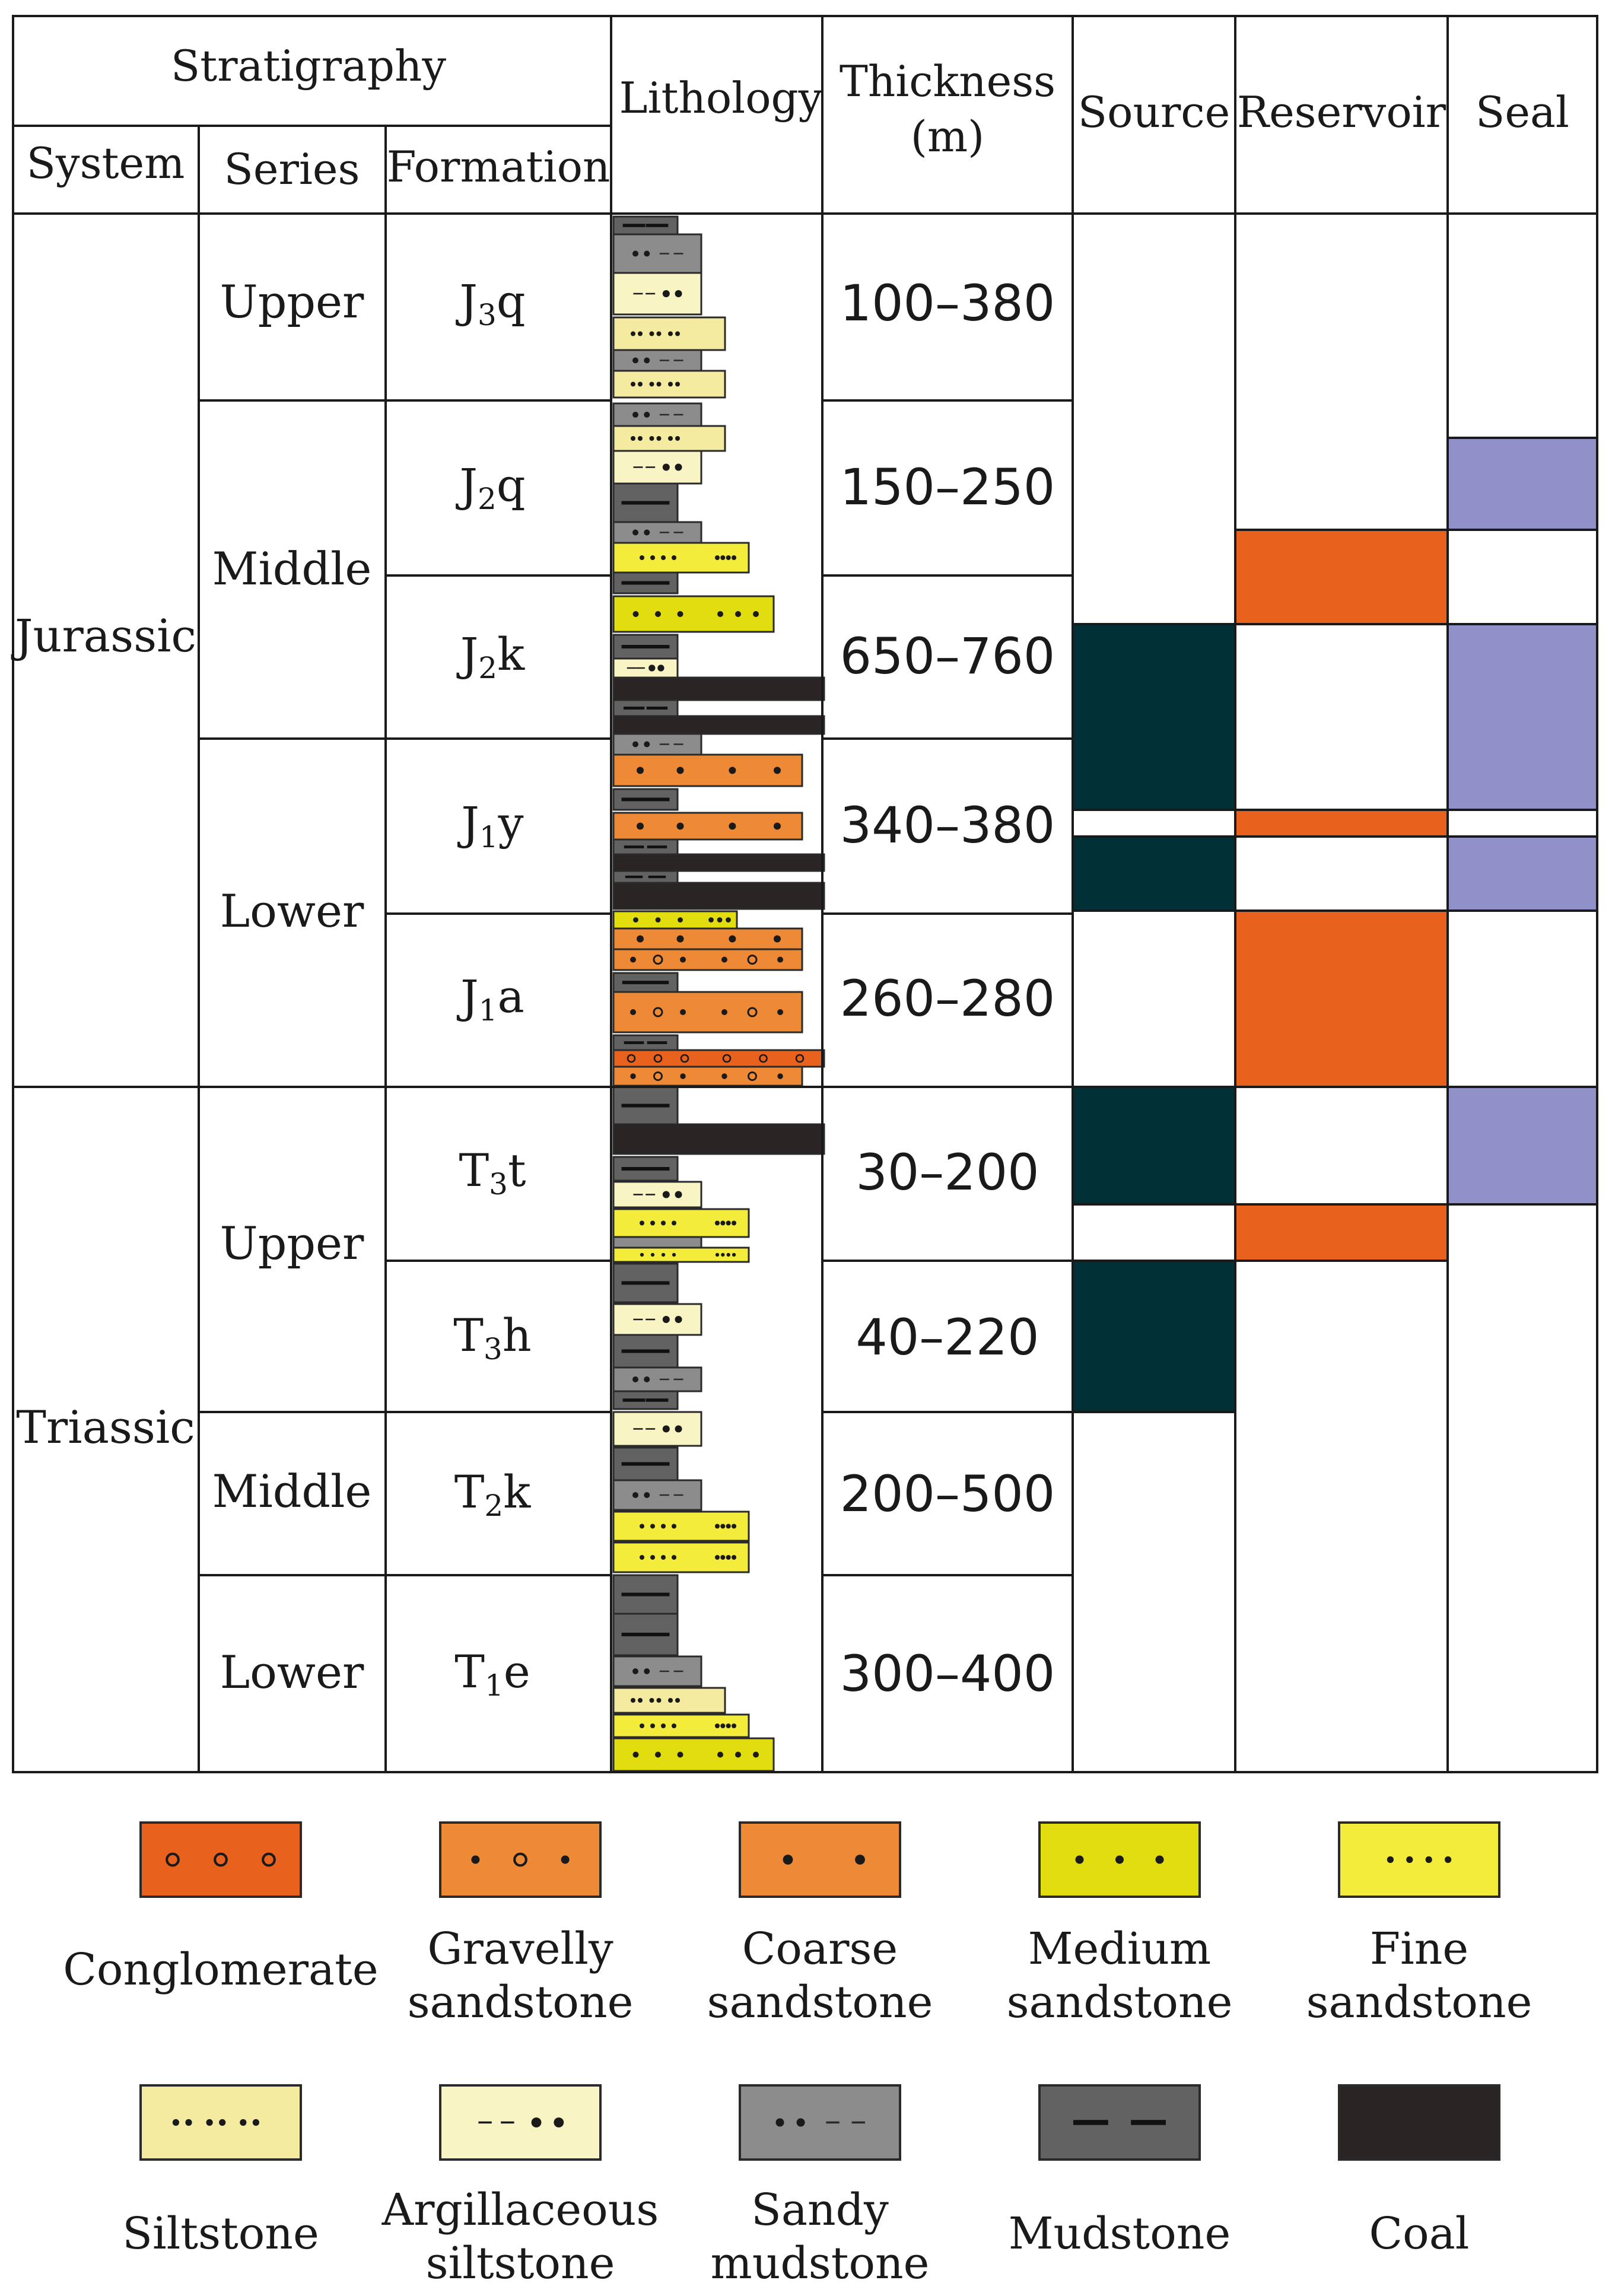  Describe the element at coordinates (492, 1337) in the screenshot. I see `formation-t3h: T3h` at that location.